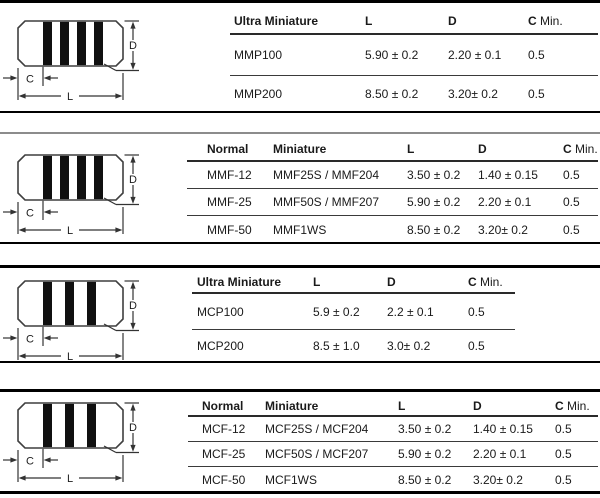 The height and width of the screenshot is (498, 600). What do you see at coordinates (353, 283) in the screenshot?
I see `table-header-row: Ultra Miniature L D C Min.` at bounding box center [353, 283].